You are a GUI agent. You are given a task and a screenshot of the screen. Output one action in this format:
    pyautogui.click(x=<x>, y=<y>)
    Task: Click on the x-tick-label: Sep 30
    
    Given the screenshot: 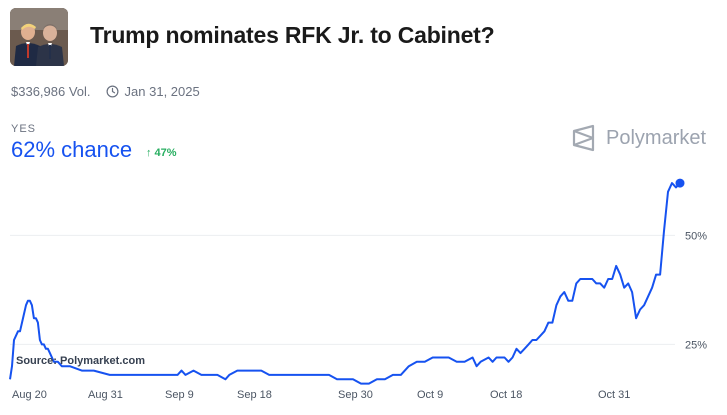 What is the action you would take?
    pyautogui.click(x=355, y=395)
    